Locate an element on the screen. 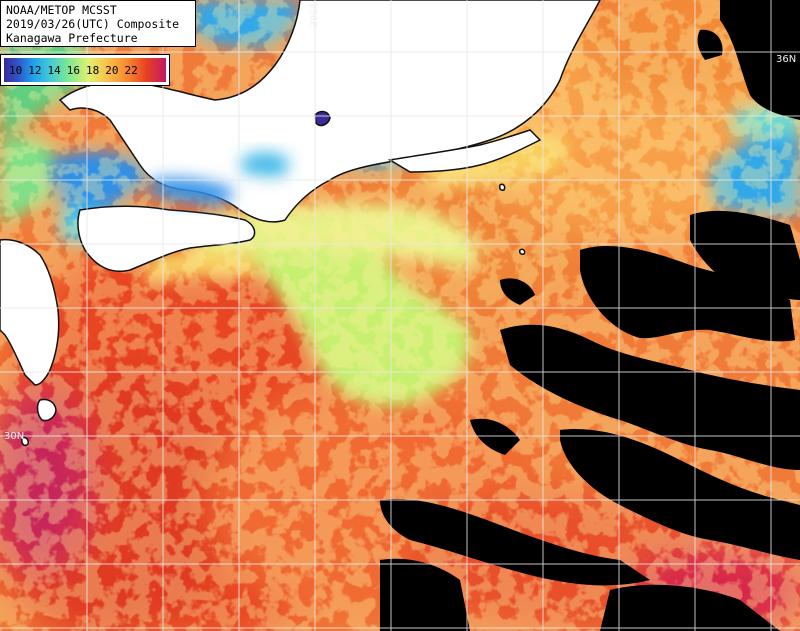 Image resolution: width=800 pixels, height=631 pixels. legend-tick: 20 is located at coordinates (112, 70).